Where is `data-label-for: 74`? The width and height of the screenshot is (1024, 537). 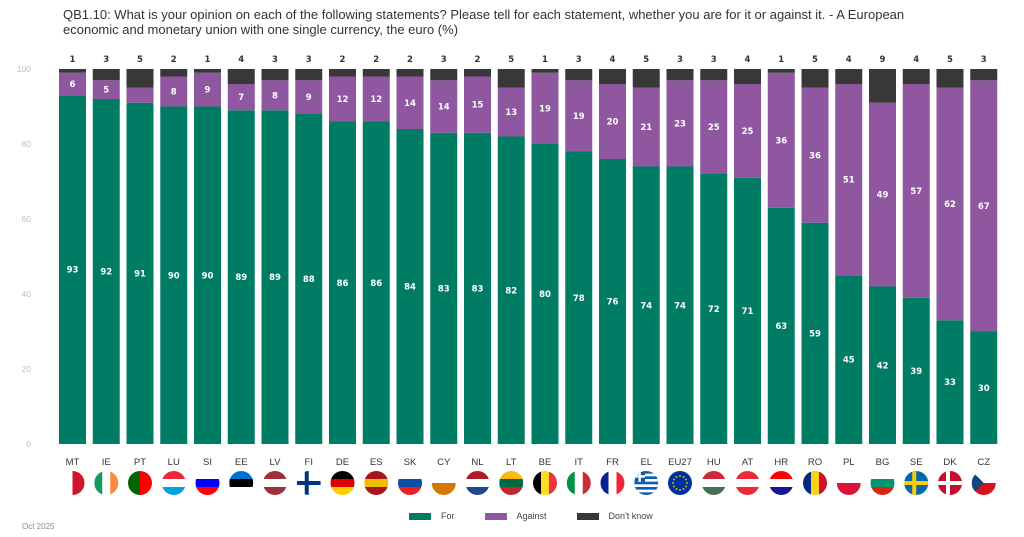 data-label-for: 74 is located at coordinates (680, 306).